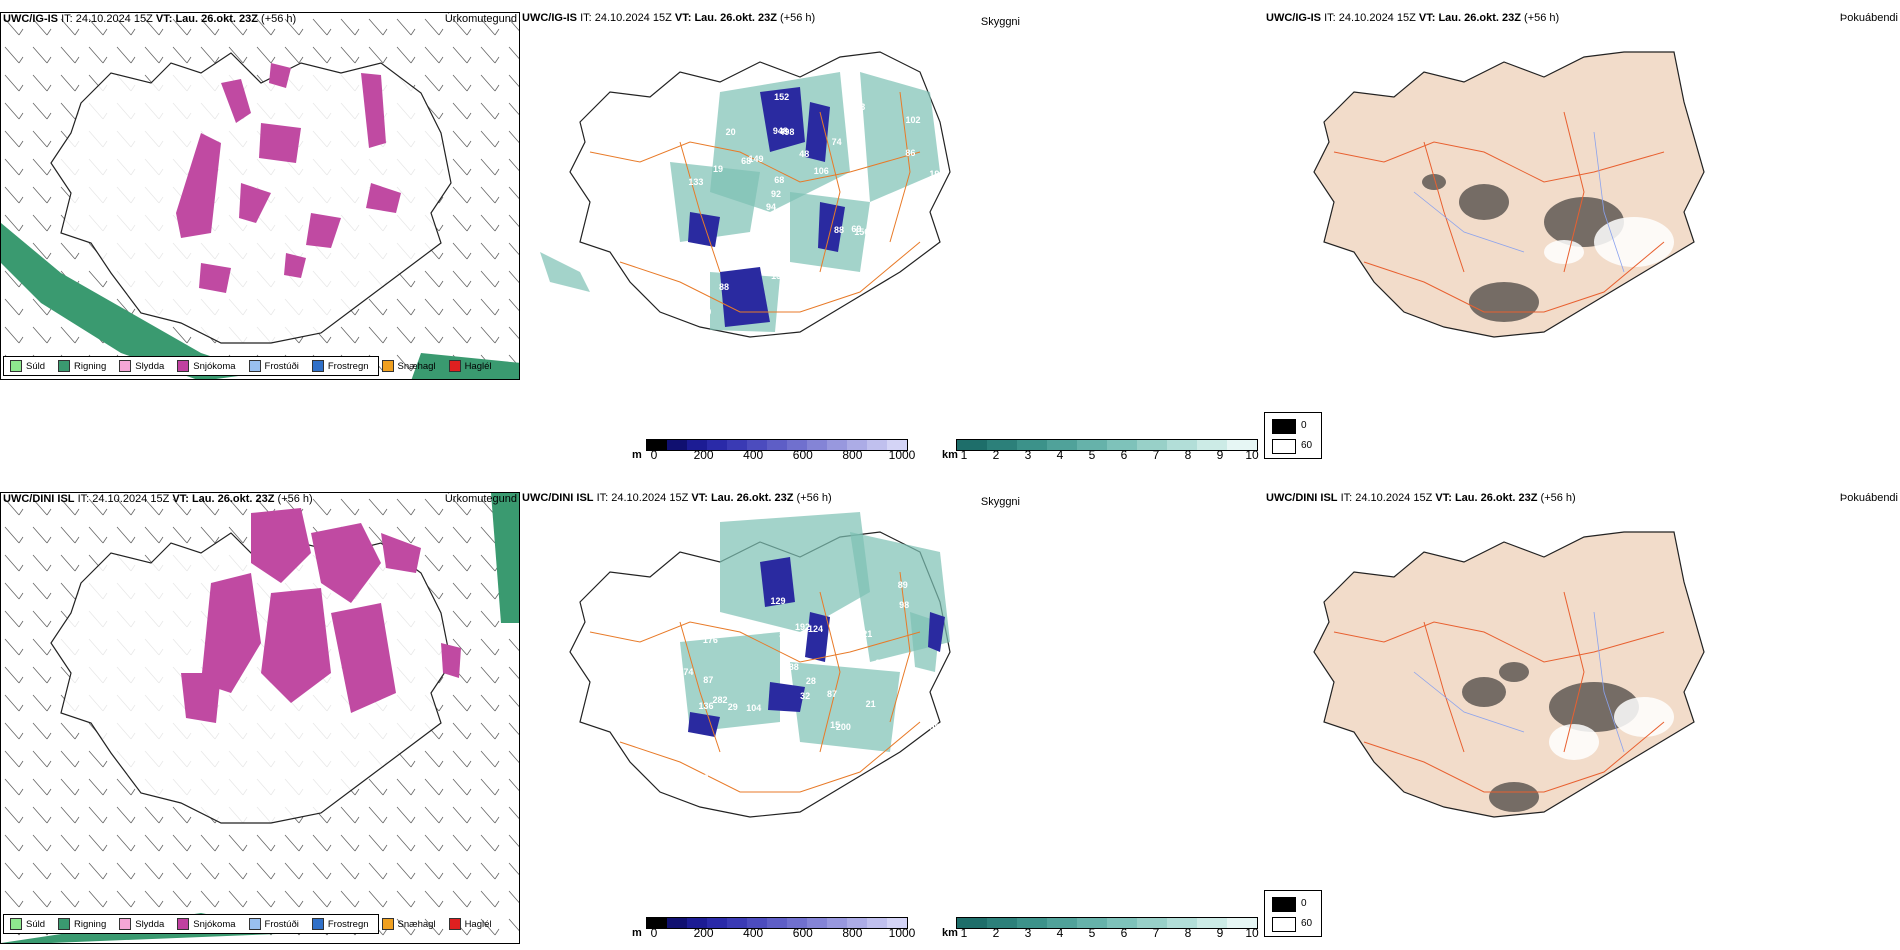 The width and height of the screenshot is (1900, 950). Describe the element at coordinates (804, 154) in the screenshot. I see `cloudbase-value-label: 48` at that location.